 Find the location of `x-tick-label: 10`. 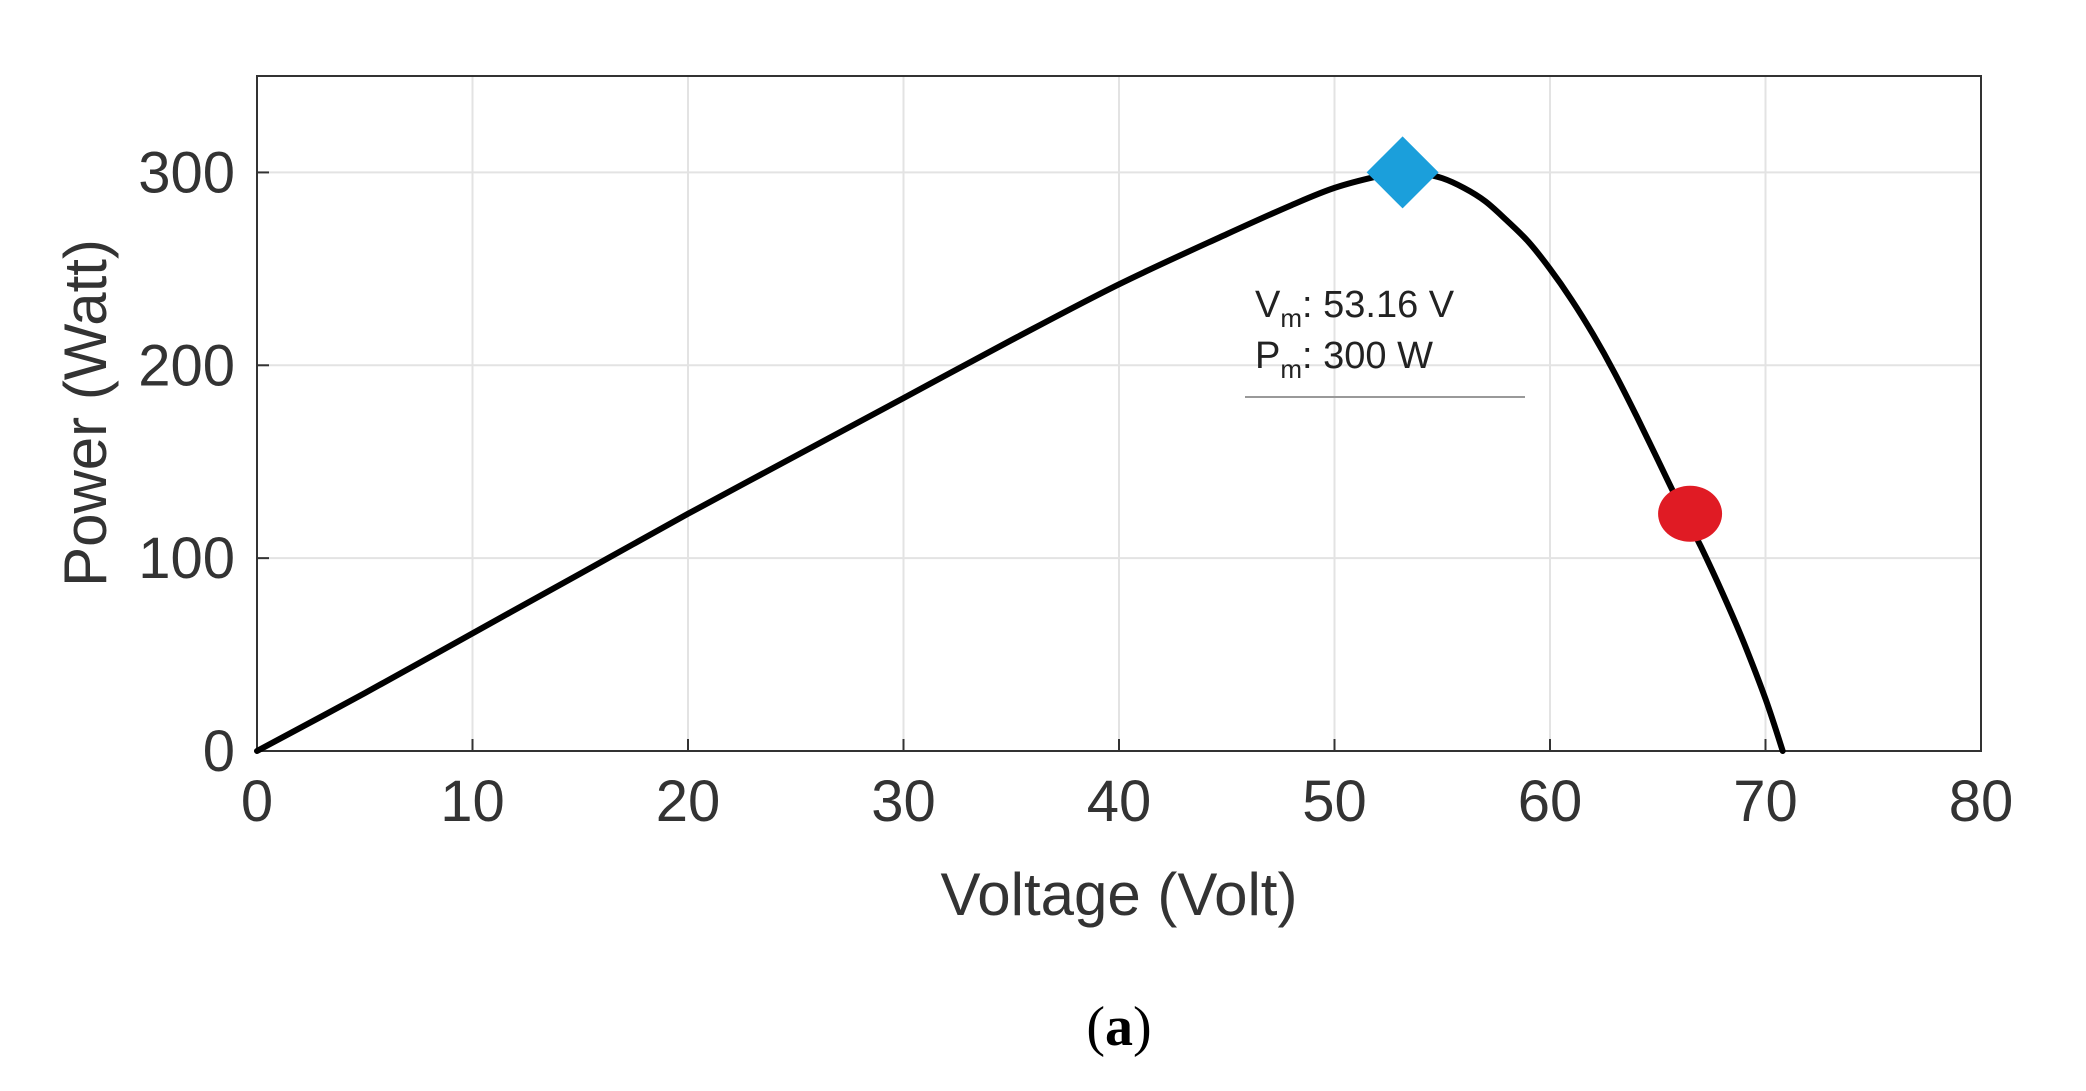

x-tick-label: 10 is located at coordinates (472, 801).